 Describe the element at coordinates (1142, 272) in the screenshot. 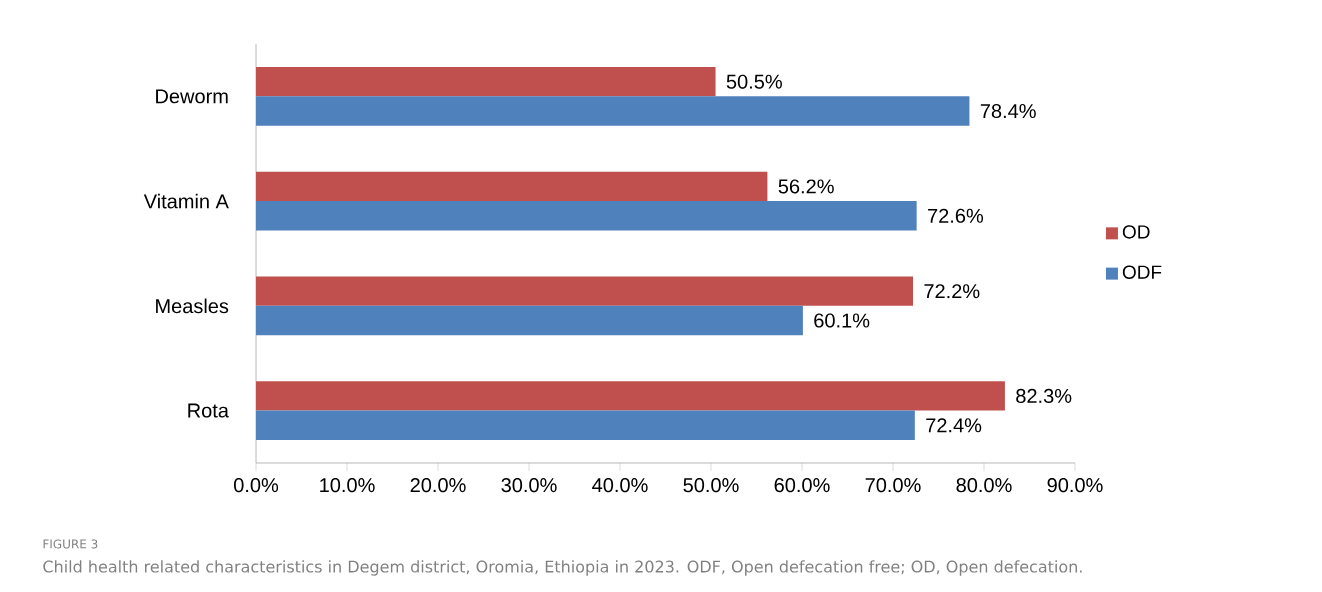

I see `legend-label: ODF` at that location.